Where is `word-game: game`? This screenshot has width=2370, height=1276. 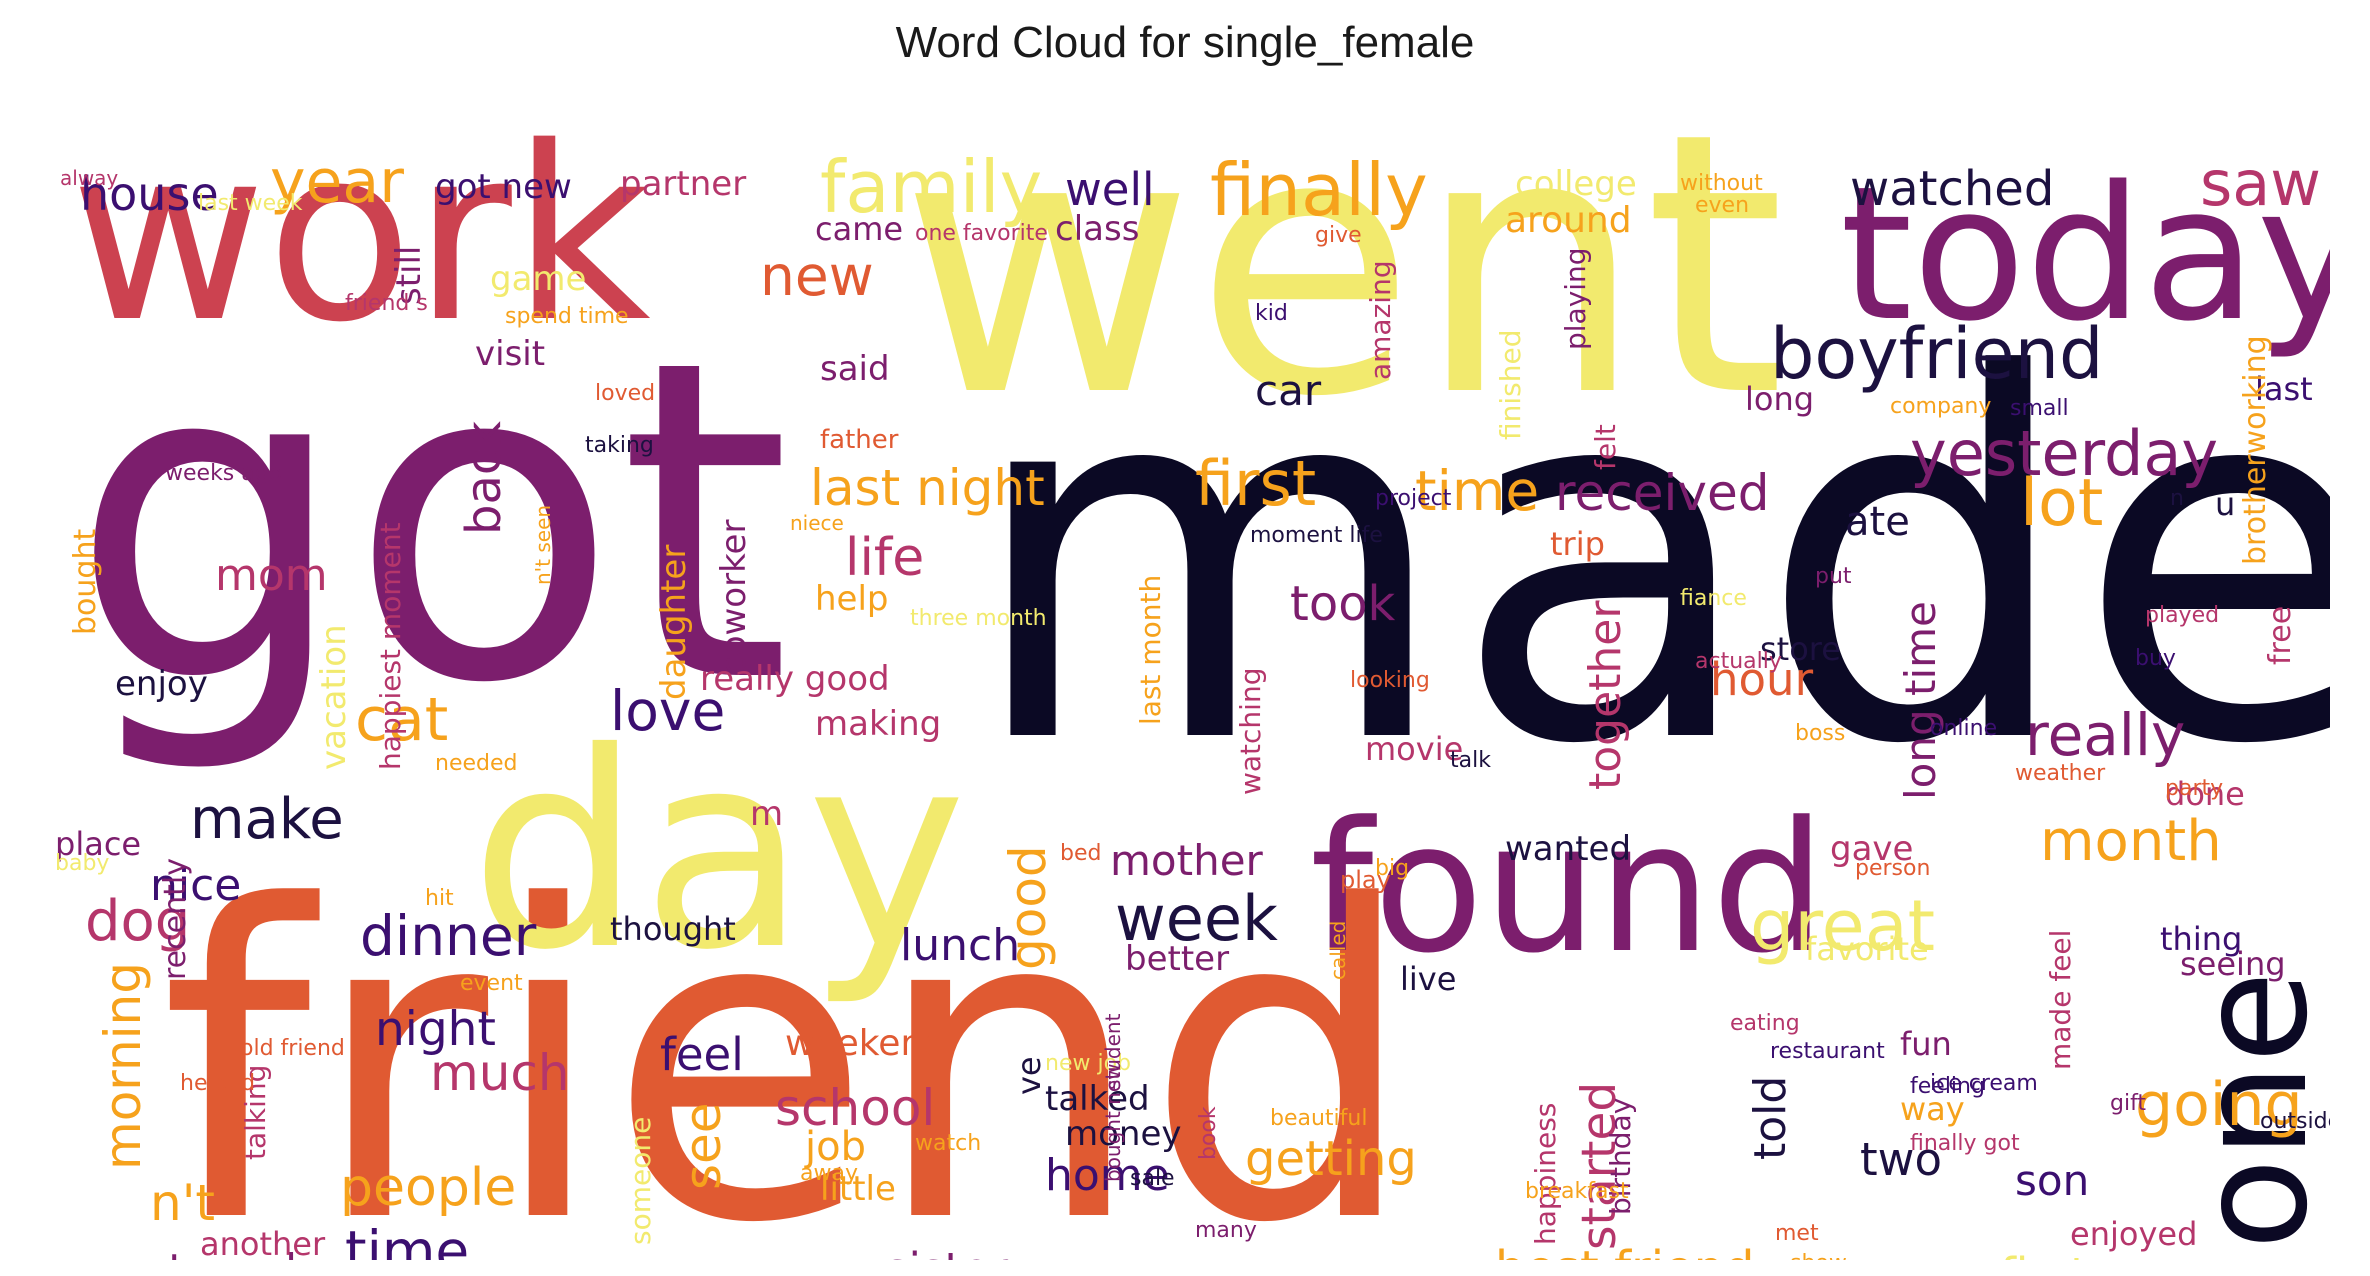 word-game: game is located at coordinates (538, 279).